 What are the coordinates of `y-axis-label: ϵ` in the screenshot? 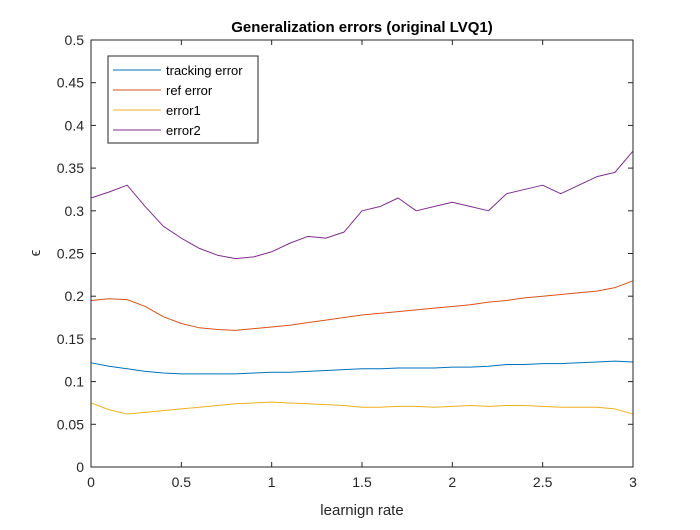 It's located at (35, 252).